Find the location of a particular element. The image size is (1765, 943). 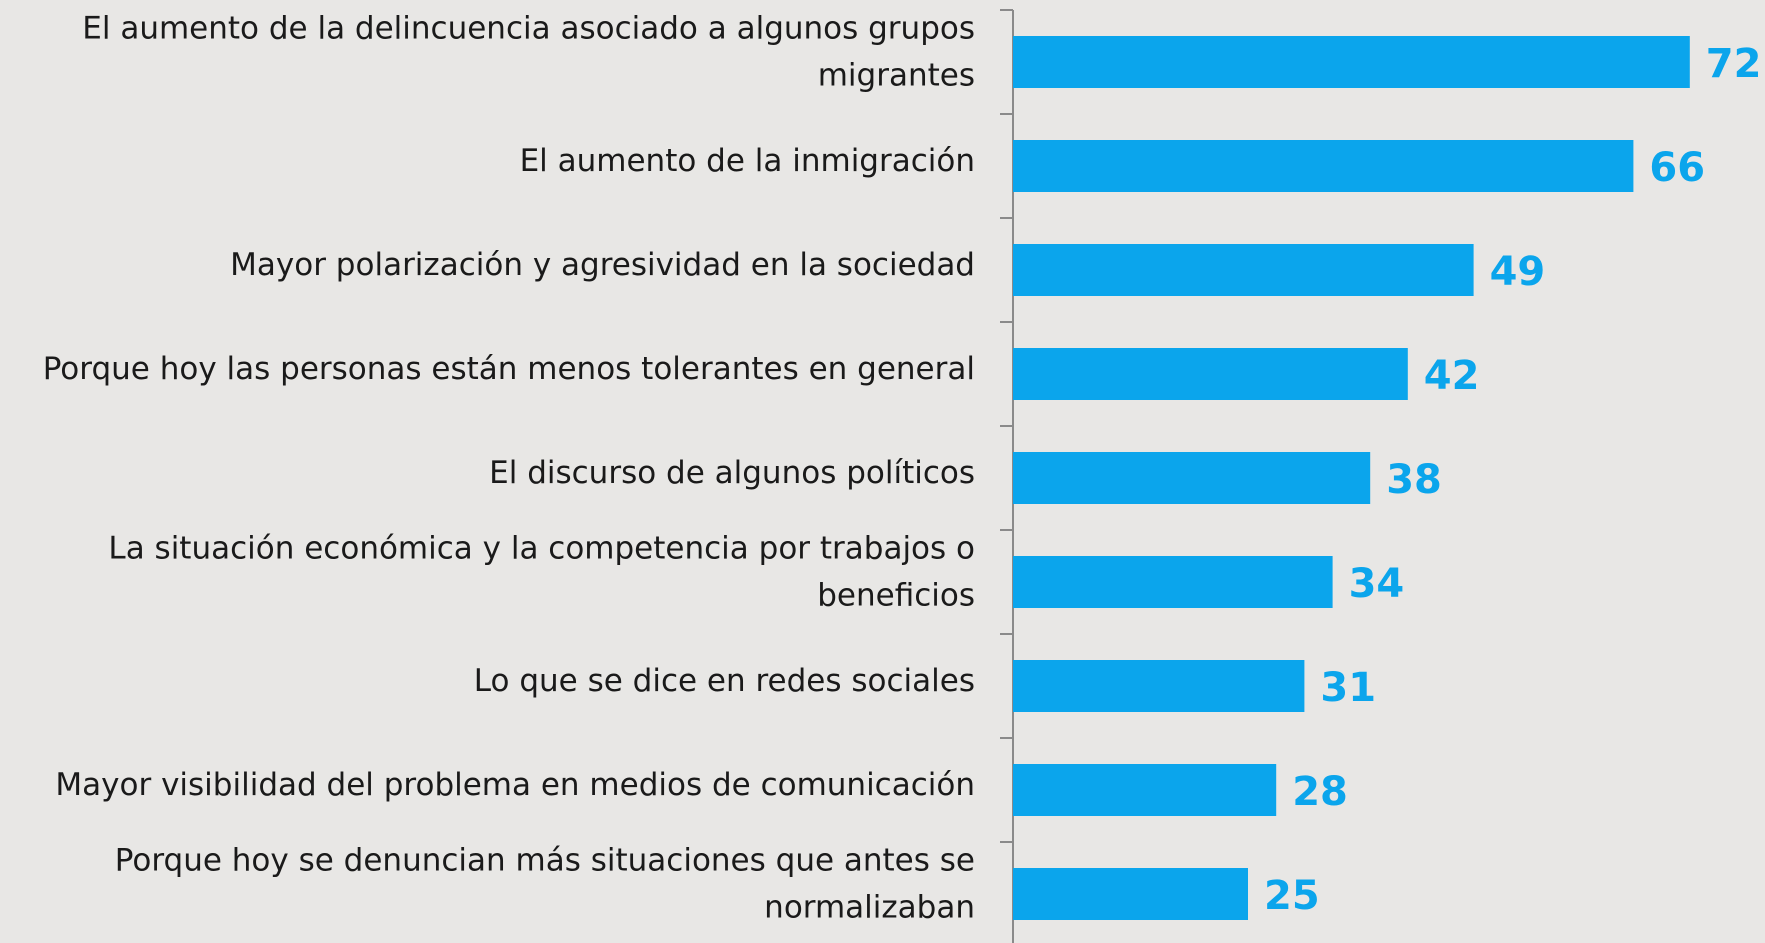

value-label: 34 is located at coordinates (1377, 584).